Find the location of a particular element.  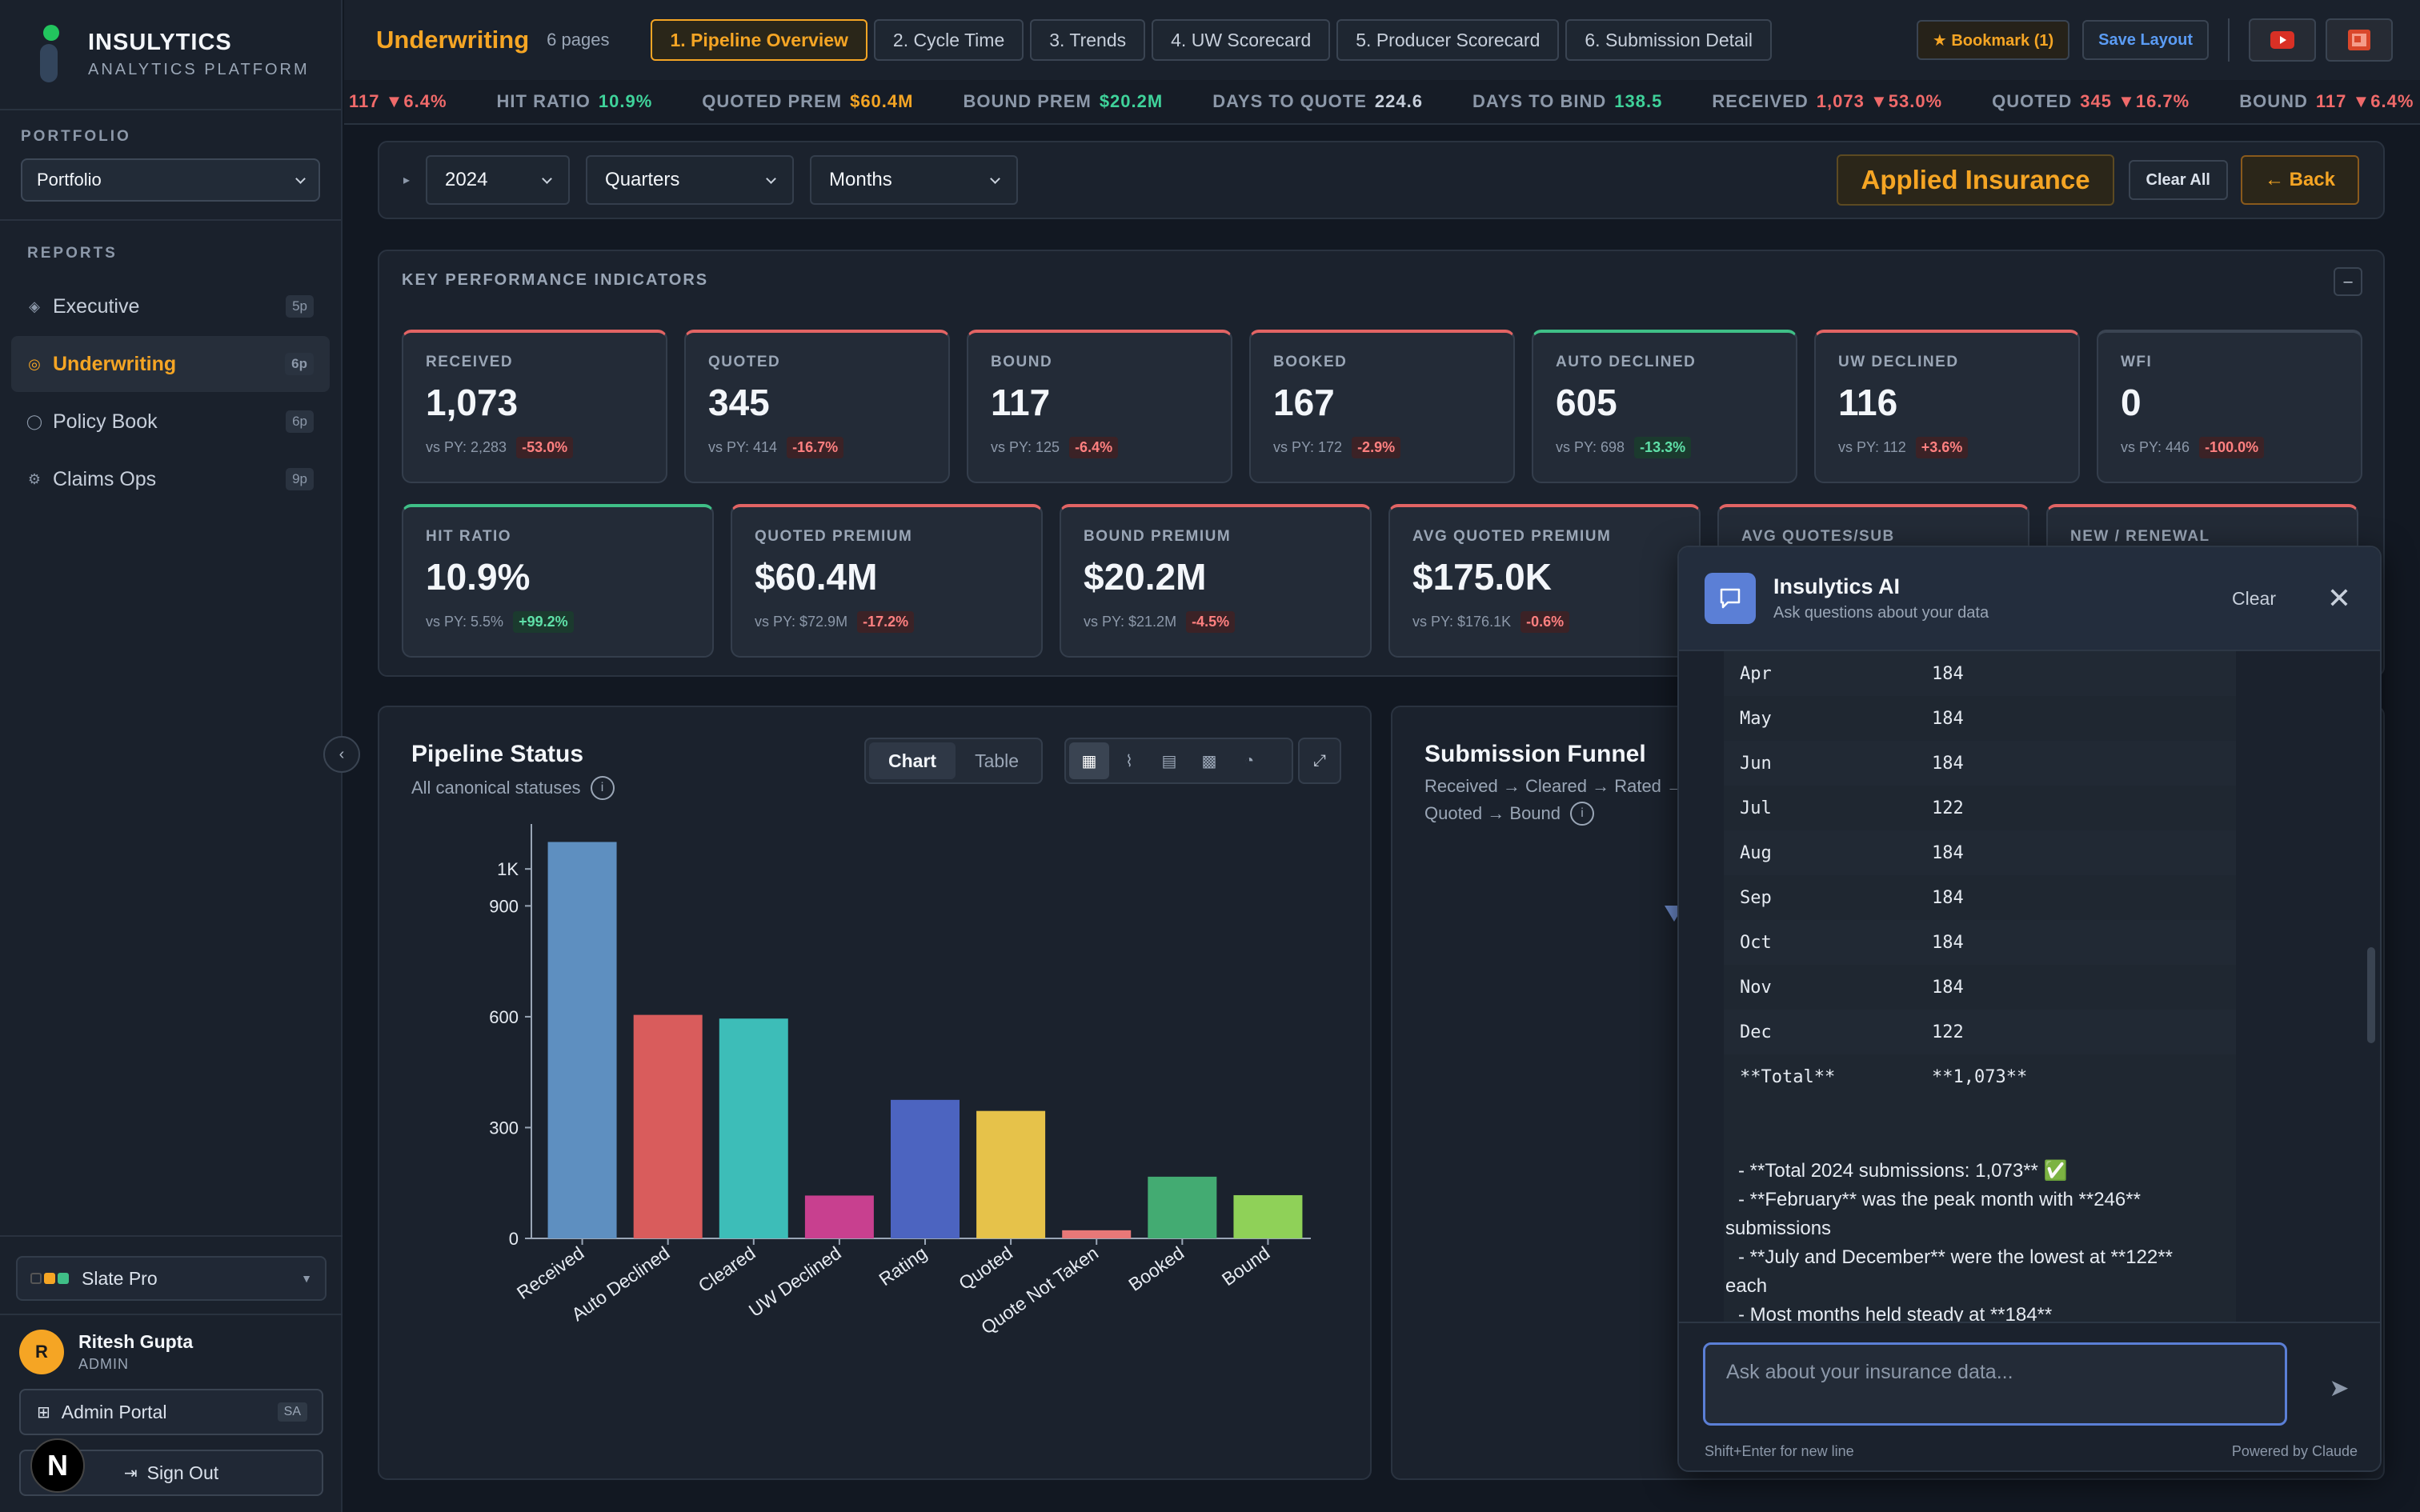

page-count: 6 pages is located at coordinates (578, 40).